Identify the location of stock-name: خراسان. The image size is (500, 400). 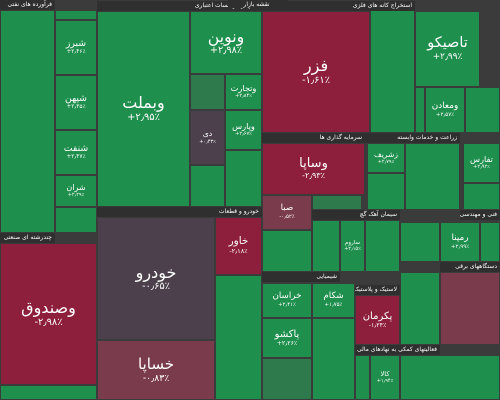
(287, 296).